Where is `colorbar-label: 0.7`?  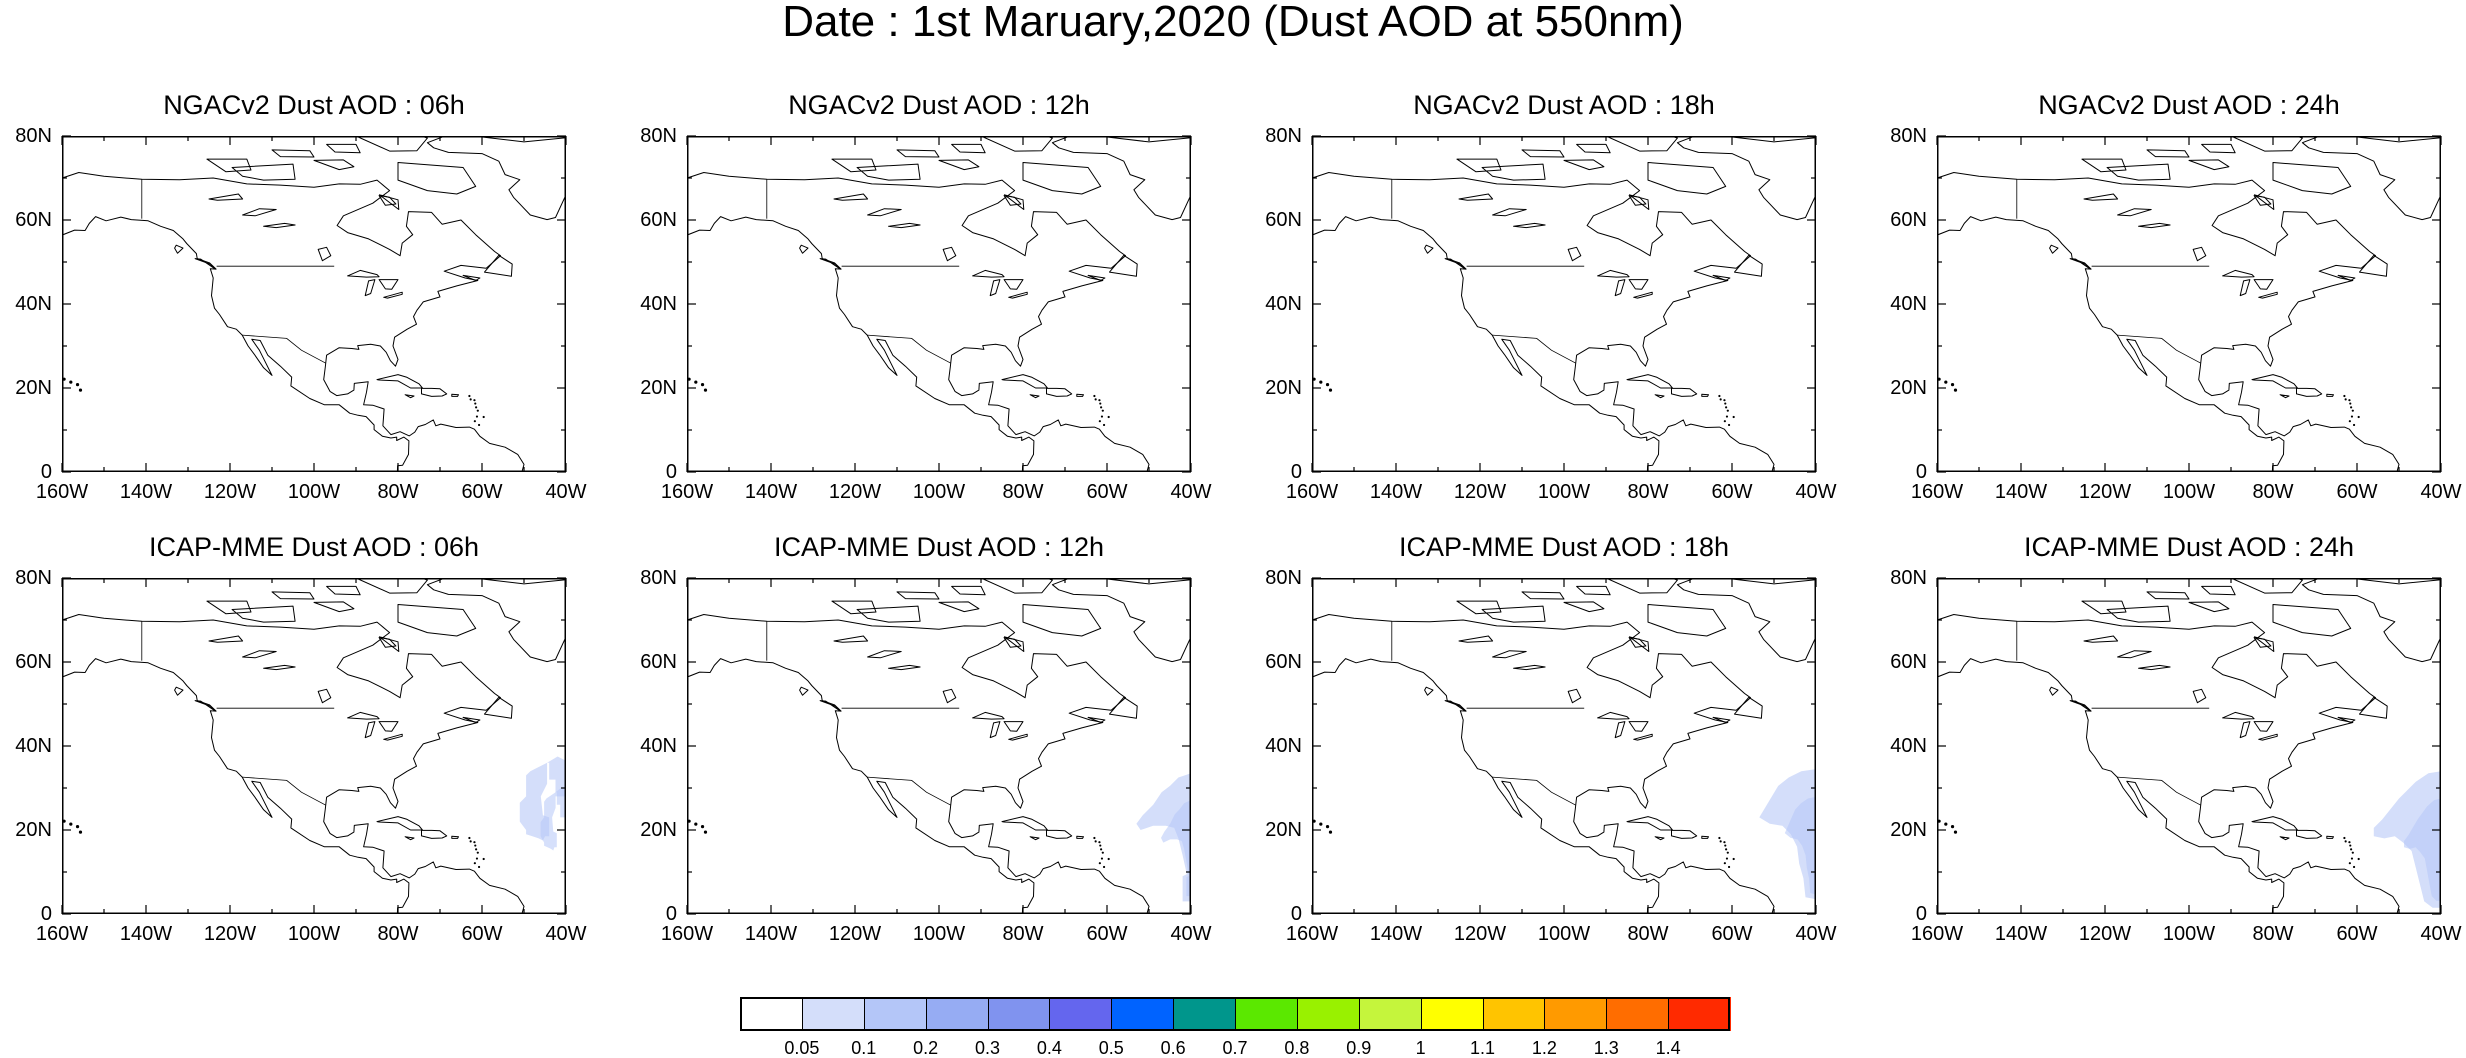
colorbar-label: 0.7 is located at coordinates (1235, 1048).